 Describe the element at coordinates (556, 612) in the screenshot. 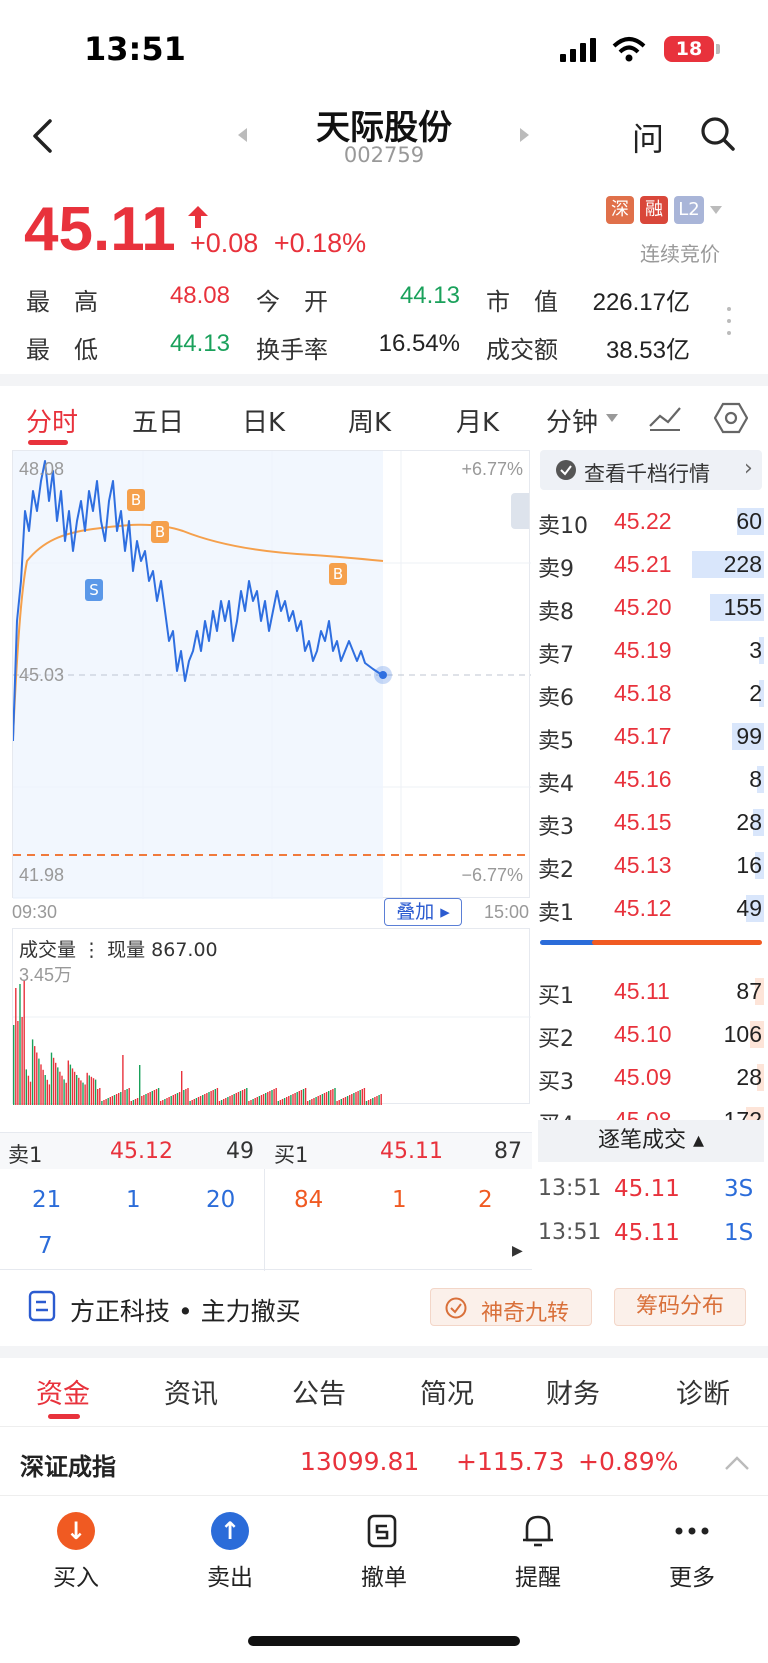

I see `level-label: 卖8` at that location.